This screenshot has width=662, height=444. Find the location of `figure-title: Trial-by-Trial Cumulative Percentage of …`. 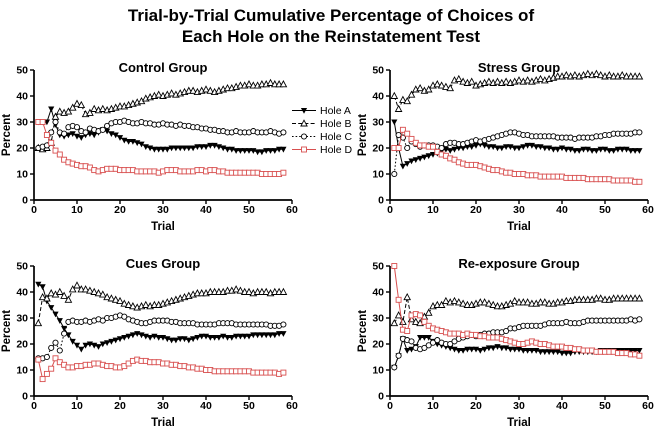

figure-title: Trial-by-Trial Cumulative Percentage of … is located at coordinates (331, 26).